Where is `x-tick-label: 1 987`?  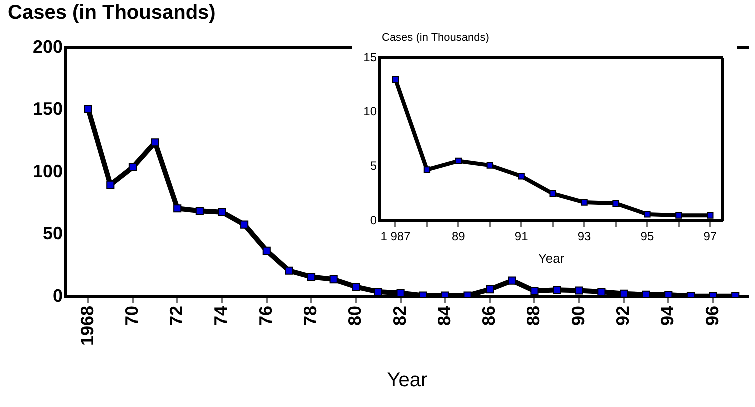 x-tick-label: 1 987 is located at coordinates (396, 237).